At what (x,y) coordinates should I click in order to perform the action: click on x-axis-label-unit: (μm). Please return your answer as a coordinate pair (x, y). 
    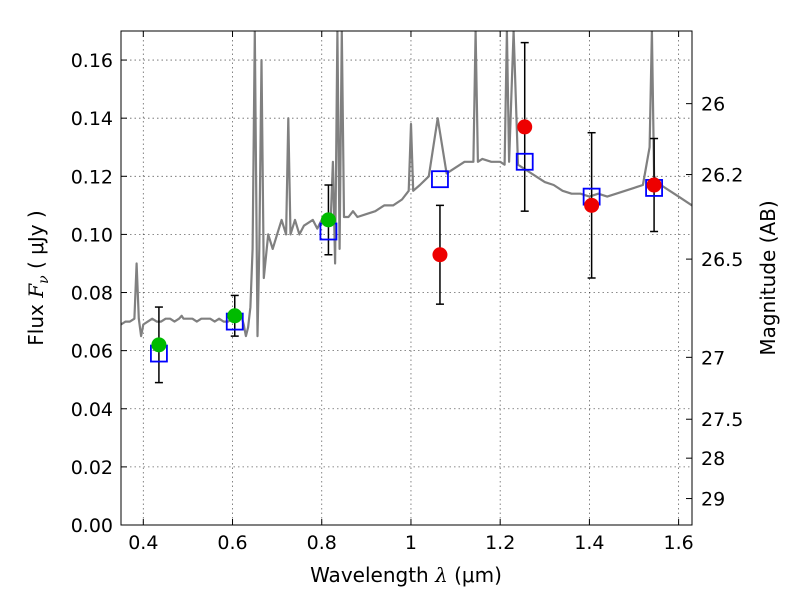
    Looking at the image, I should click on (475, 575).